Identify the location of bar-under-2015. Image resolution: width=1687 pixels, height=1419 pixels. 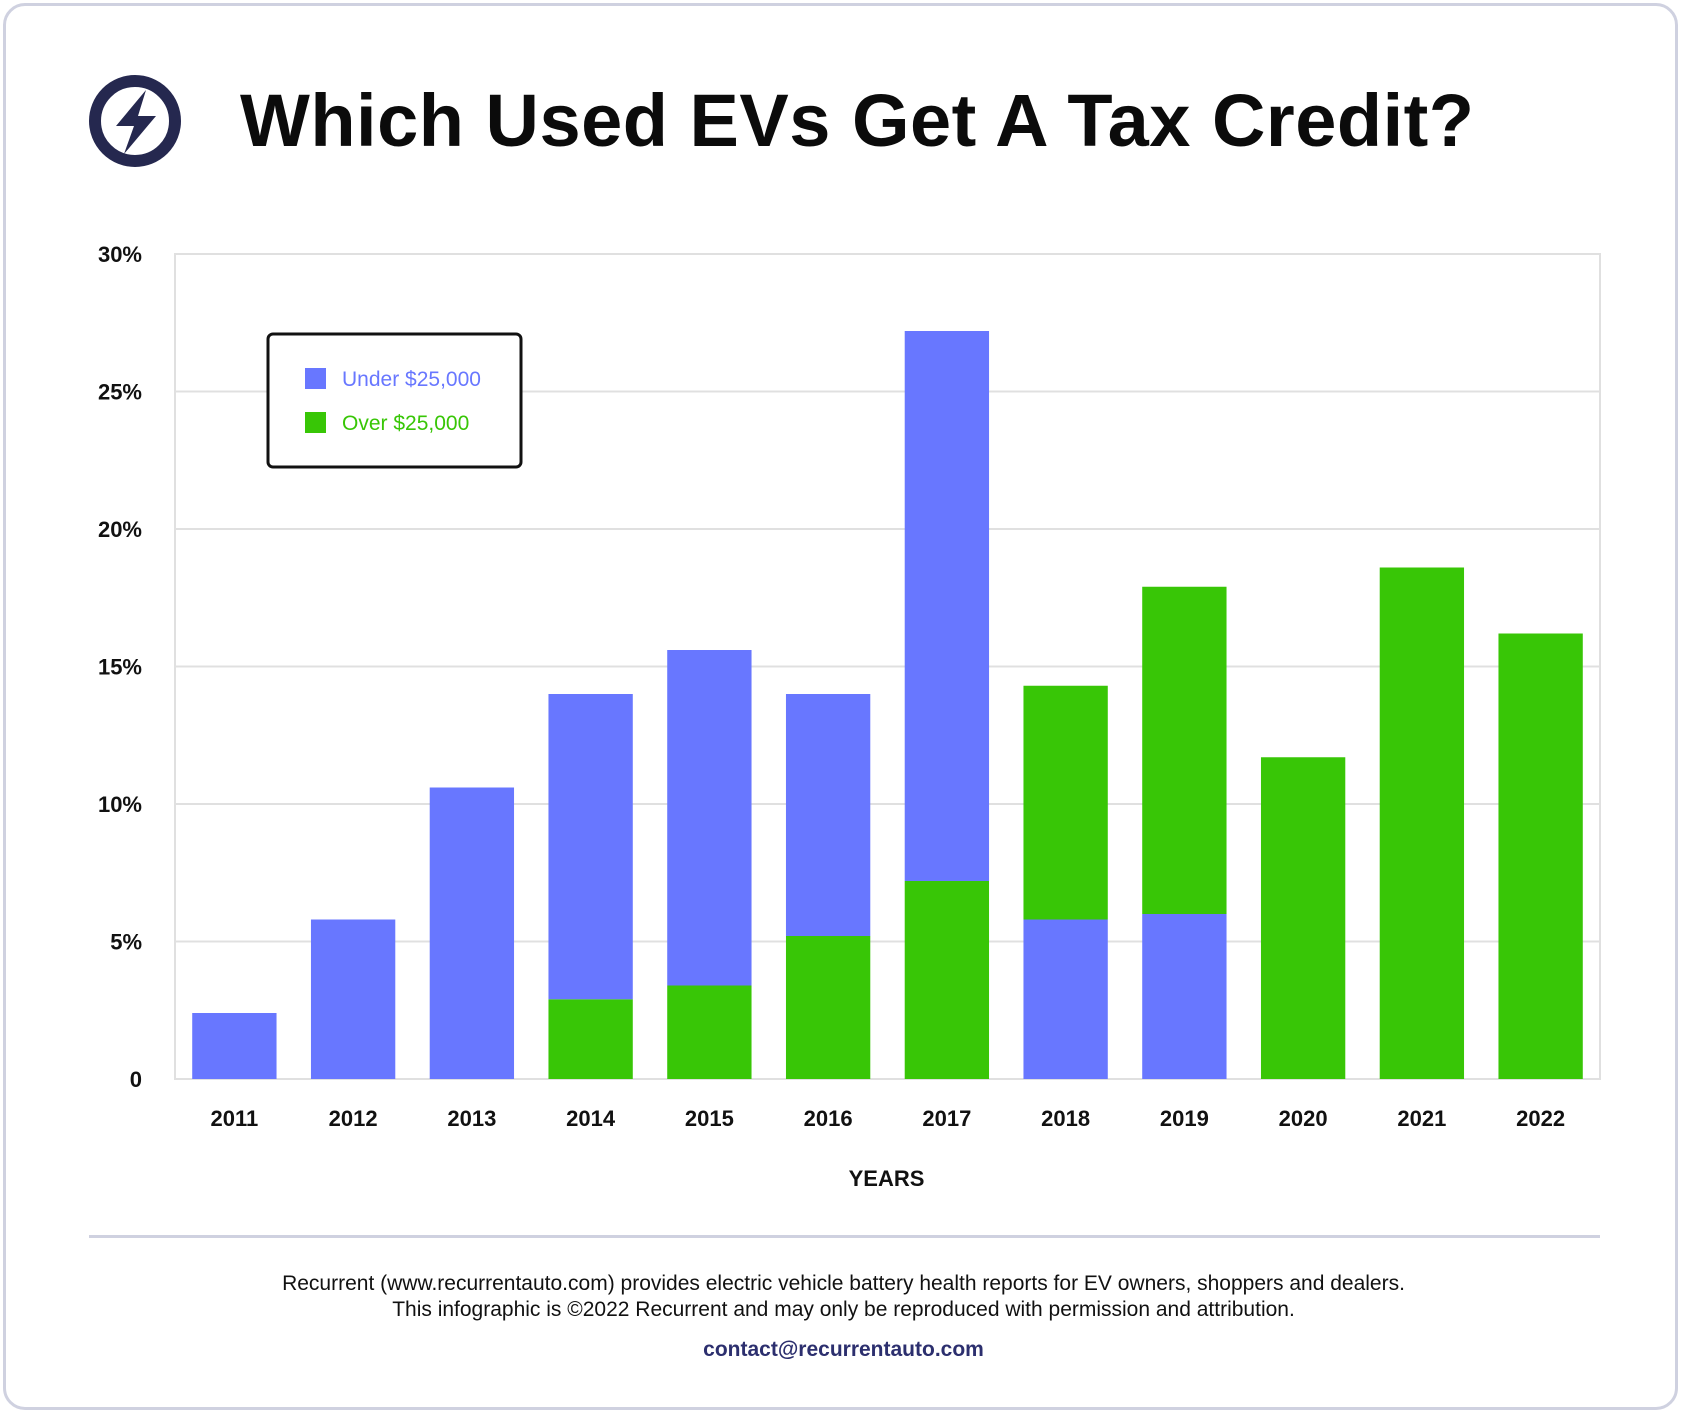
(709, 818).